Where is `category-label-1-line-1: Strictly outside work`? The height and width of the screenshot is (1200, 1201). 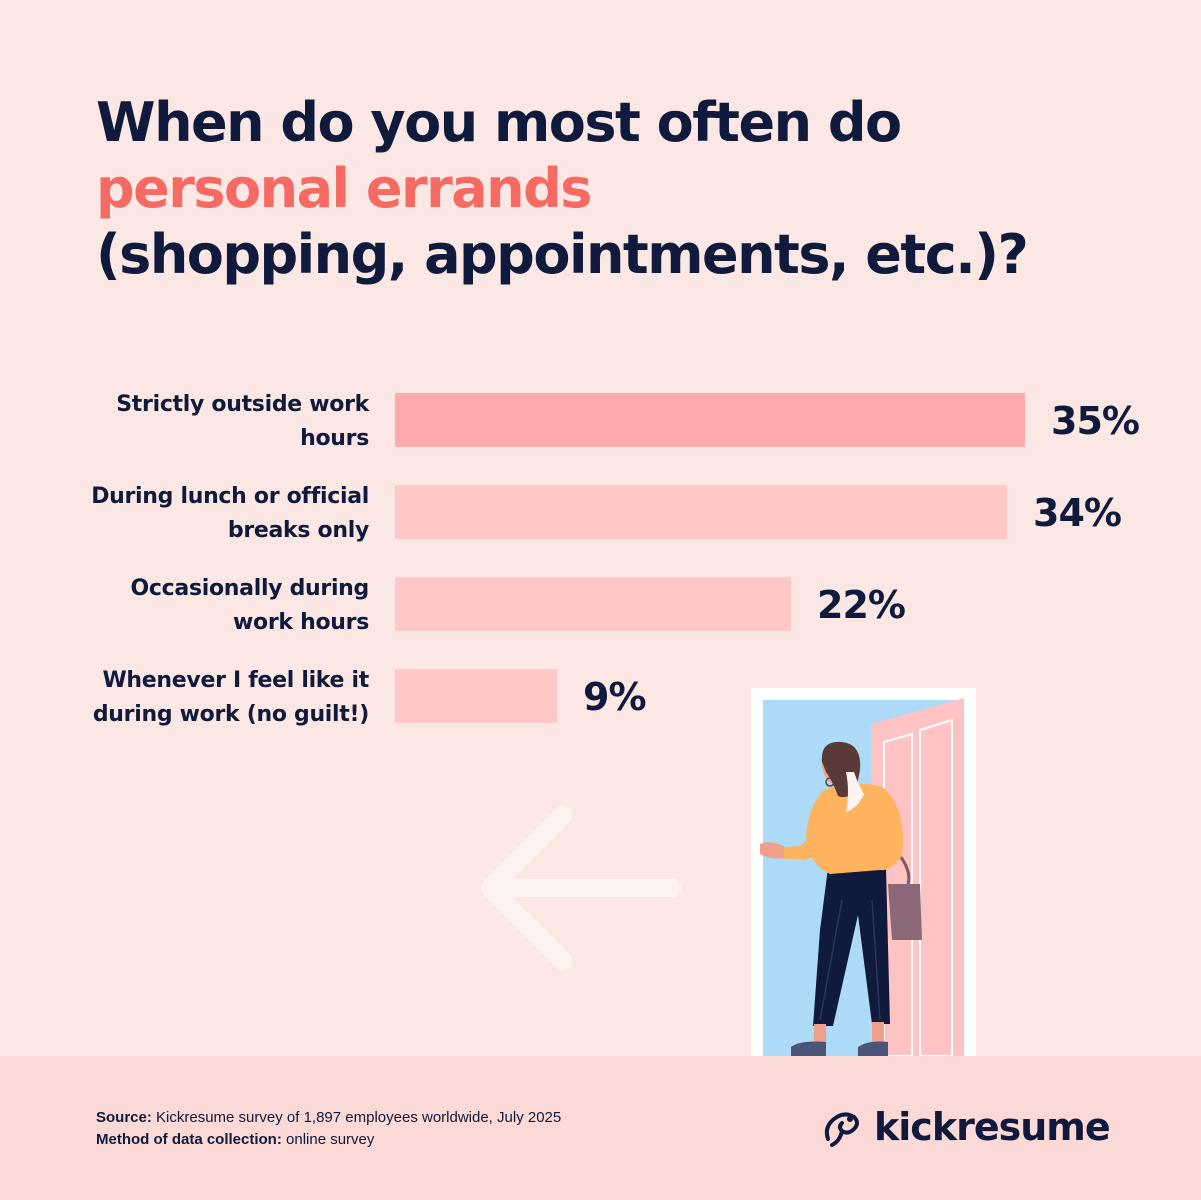 category-label-1-line-1: Strictly outside work is located at coordinates (243, 404).